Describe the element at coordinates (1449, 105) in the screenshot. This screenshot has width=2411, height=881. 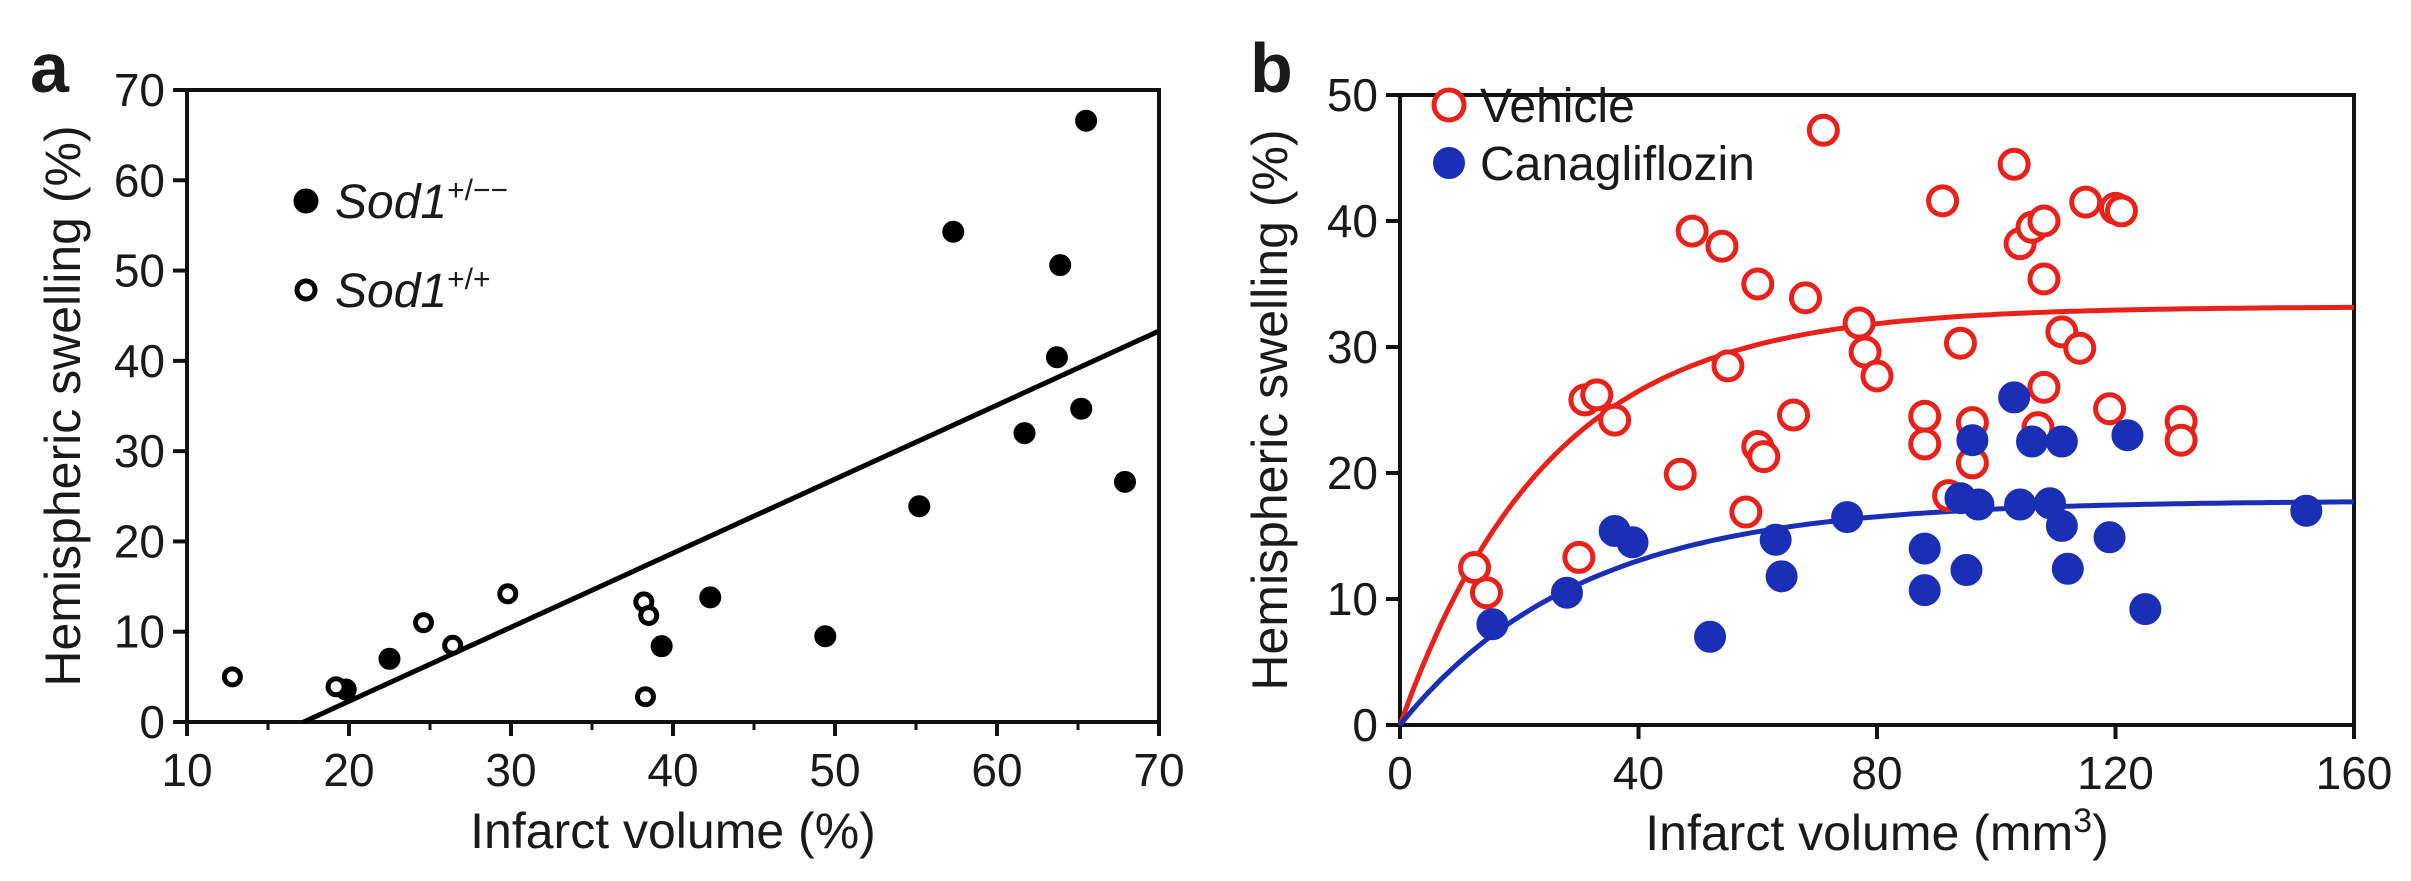
I see `legend-b-vehicle-marker` at that location.